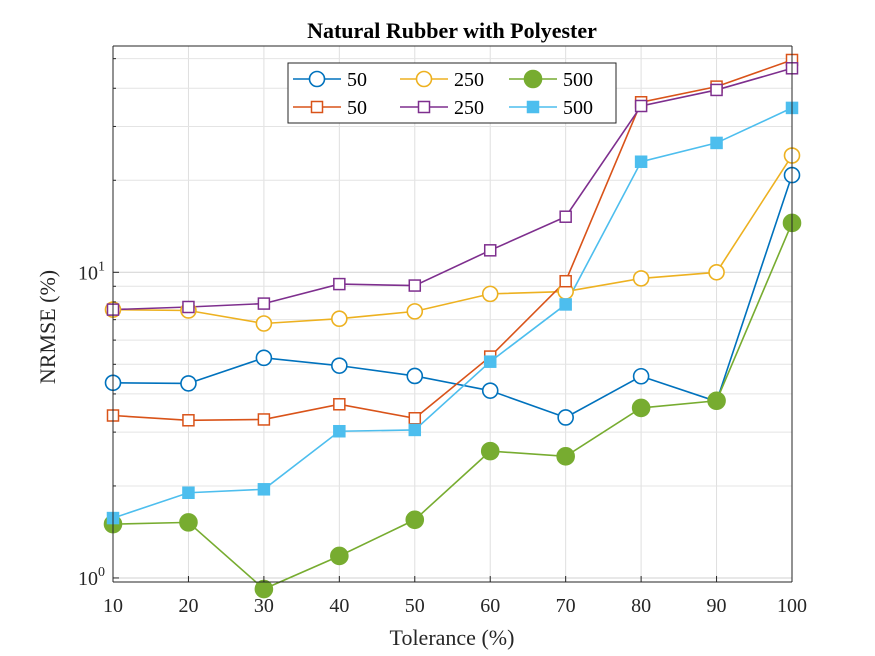  I want to click on legend-entry-square-500: 500, so click(551, 108).